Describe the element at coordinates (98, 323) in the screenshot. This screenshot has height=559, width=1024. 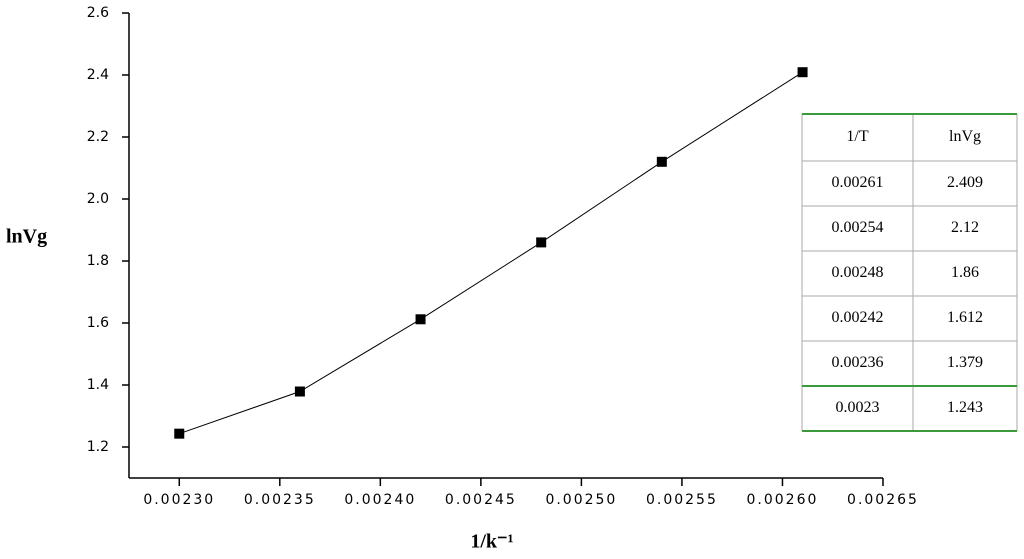
I see `y-tick-label: 1.6` at that location.